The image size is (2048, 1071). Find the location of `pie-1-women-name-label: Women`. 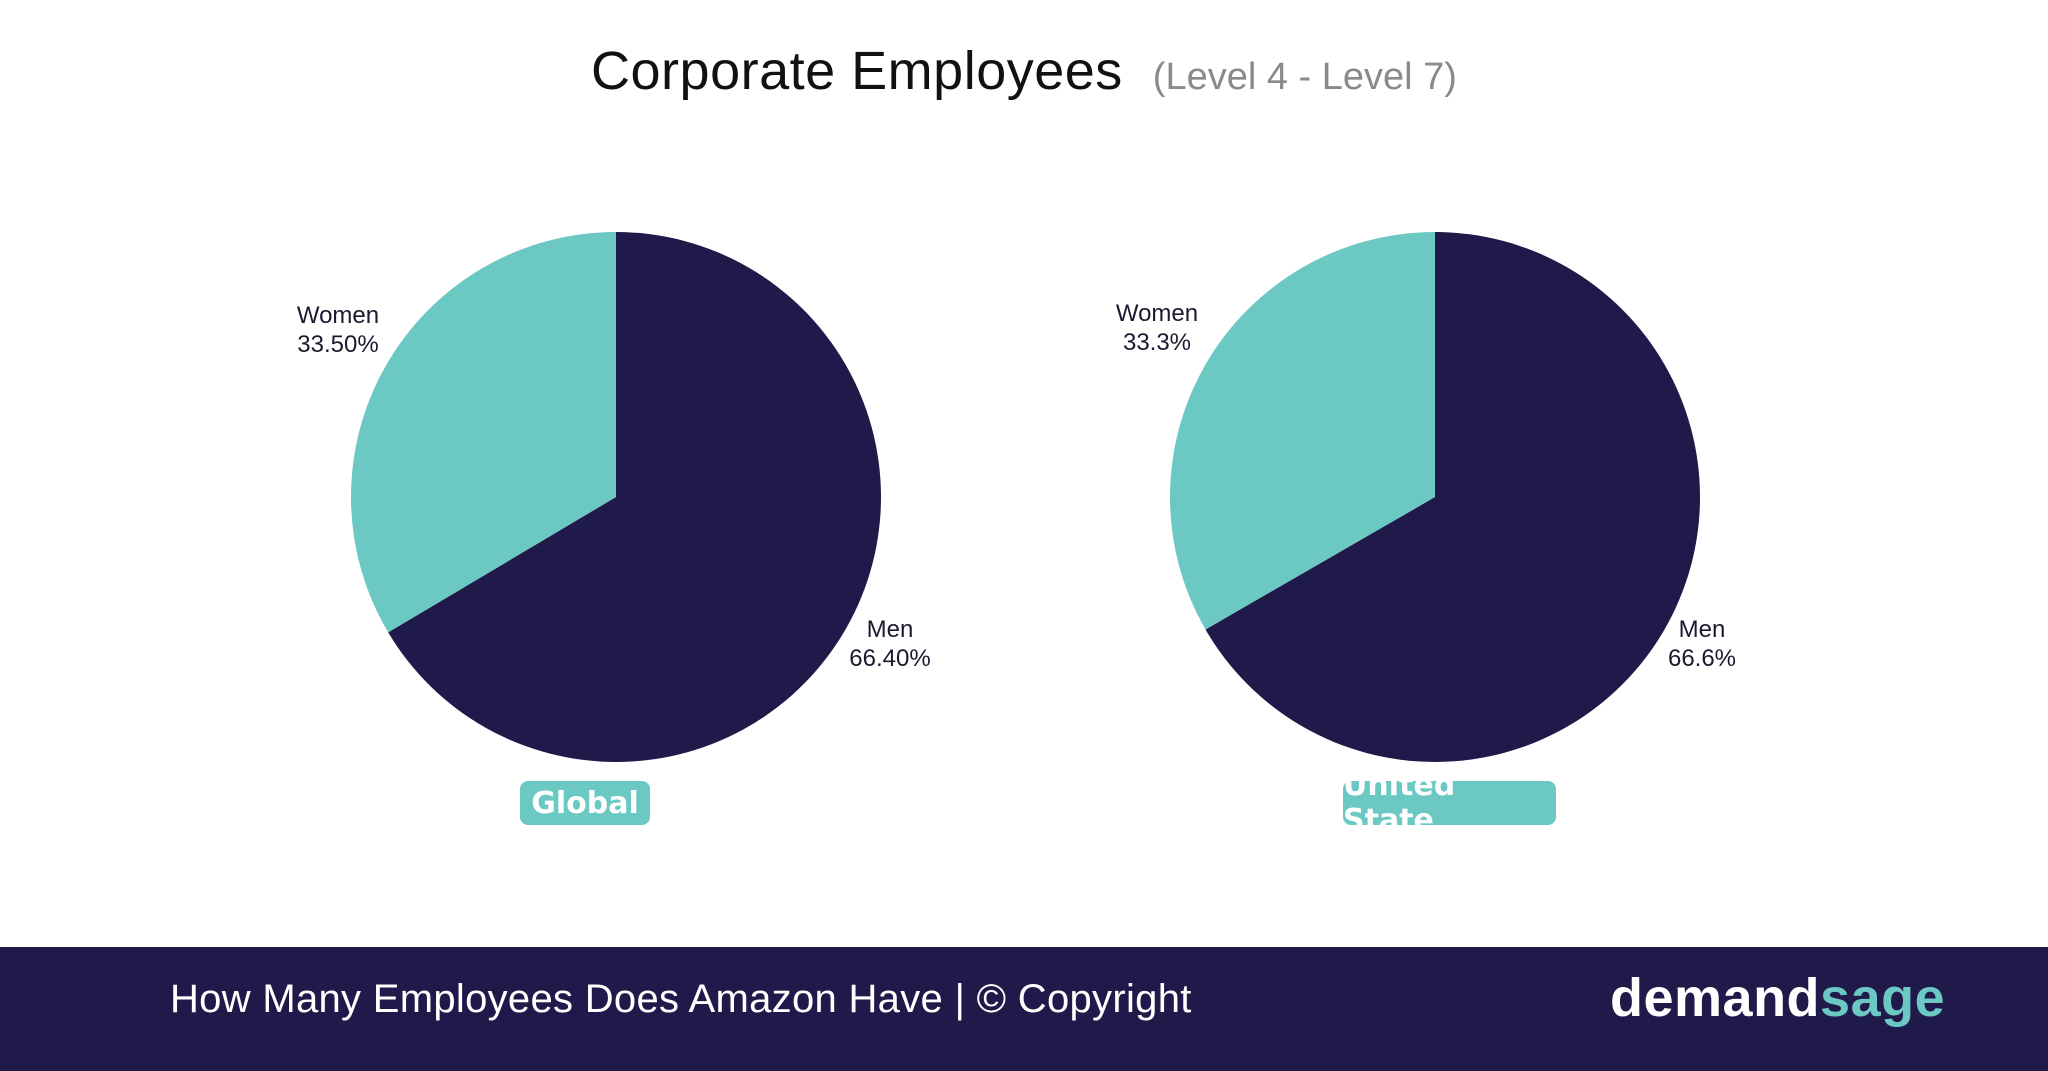

pie-1-women-name-label: Women is located at coordinates (1157, 313).